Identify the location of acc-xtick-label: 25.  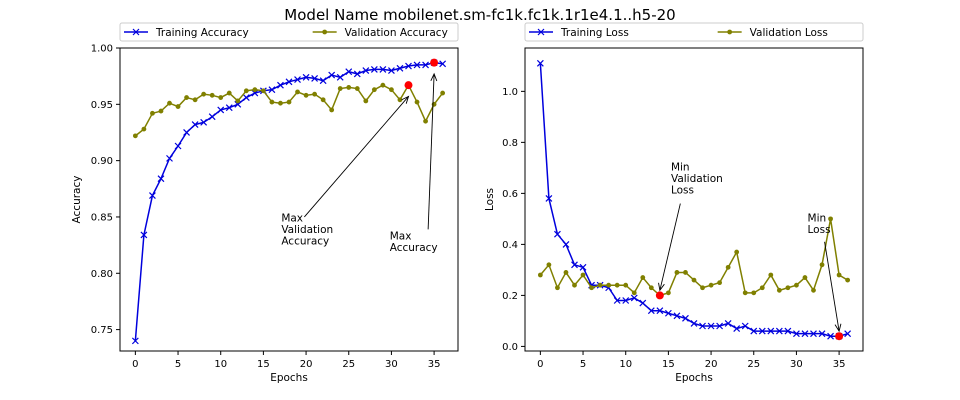
(348, 364).